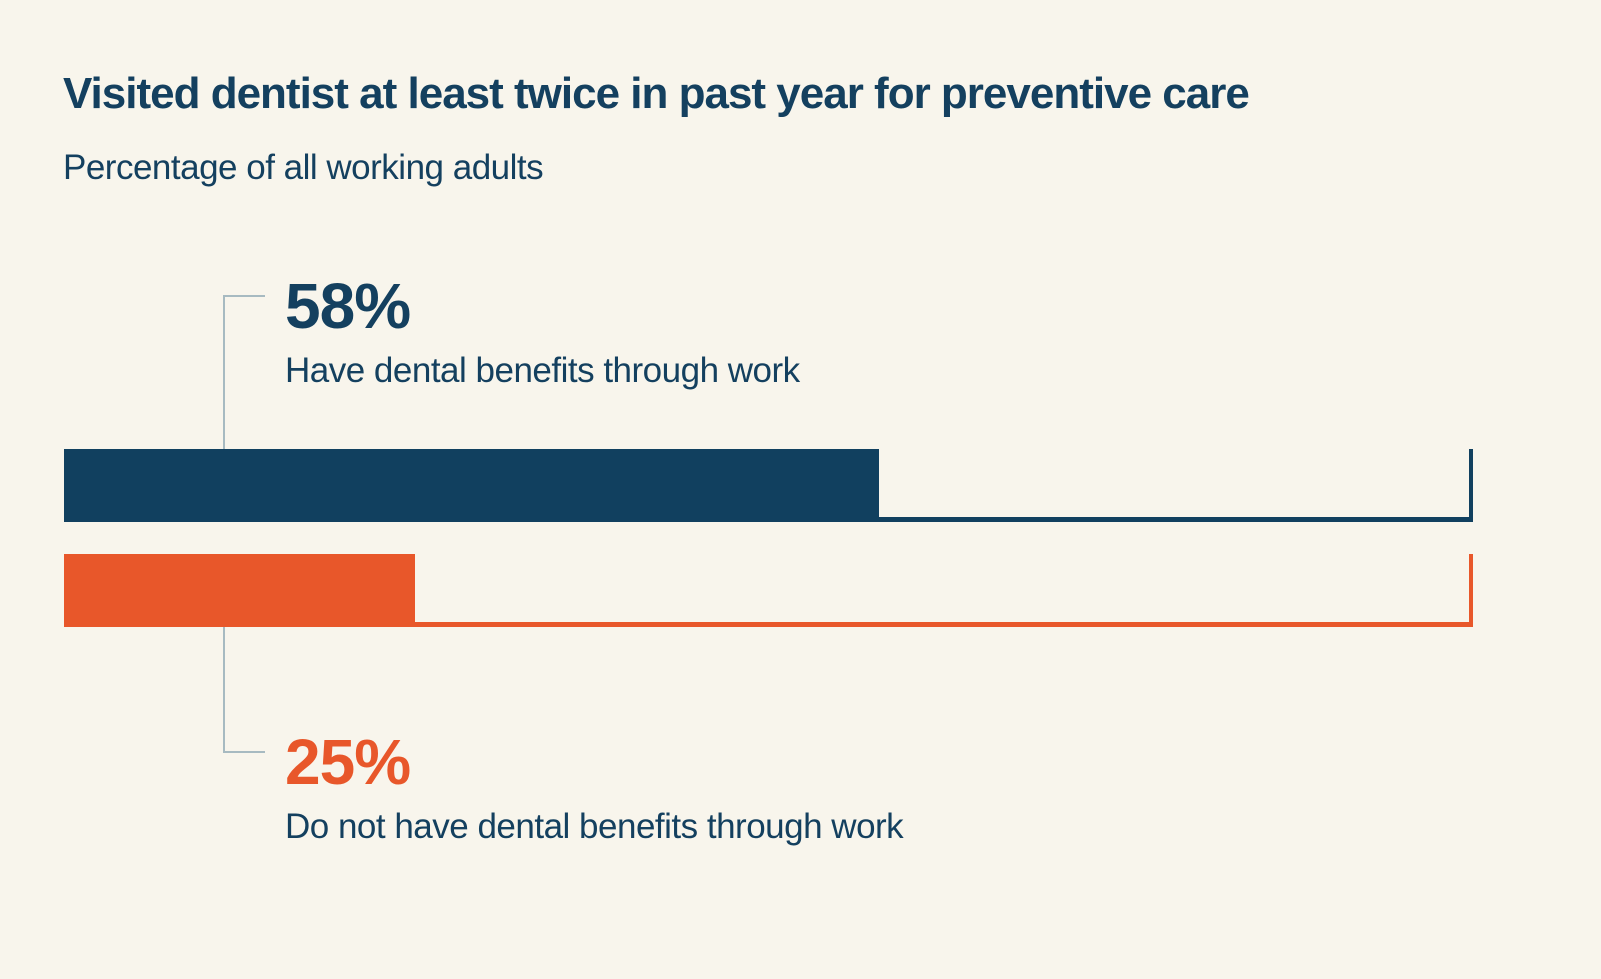  Describe the element at coordinates (244, 296) in the screenshot. I see `connector-line-top-horizontal` at that location.